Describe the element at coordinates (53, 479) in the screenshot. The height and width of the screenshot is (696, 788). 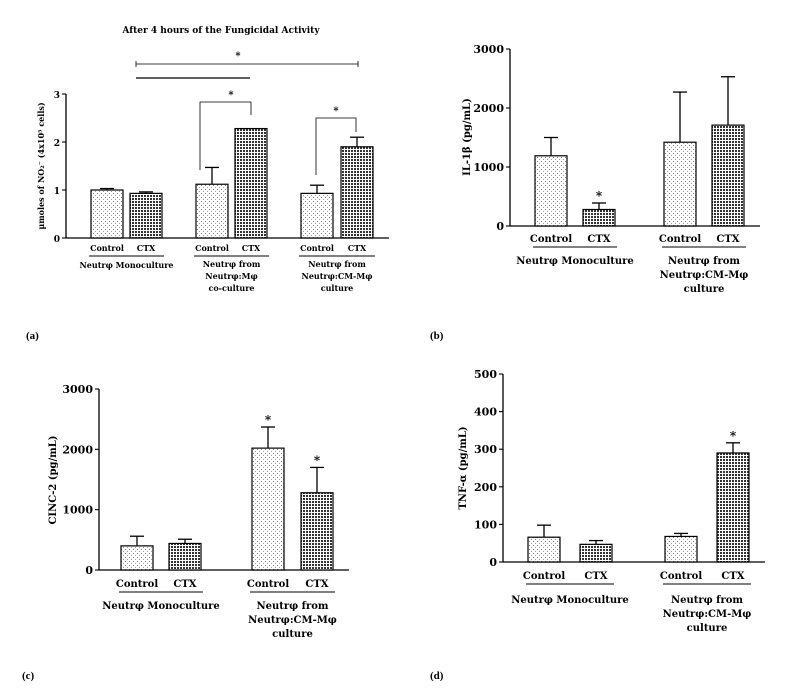
I see `y-axis-label: CINC-2 (pg/mL)` at that location.